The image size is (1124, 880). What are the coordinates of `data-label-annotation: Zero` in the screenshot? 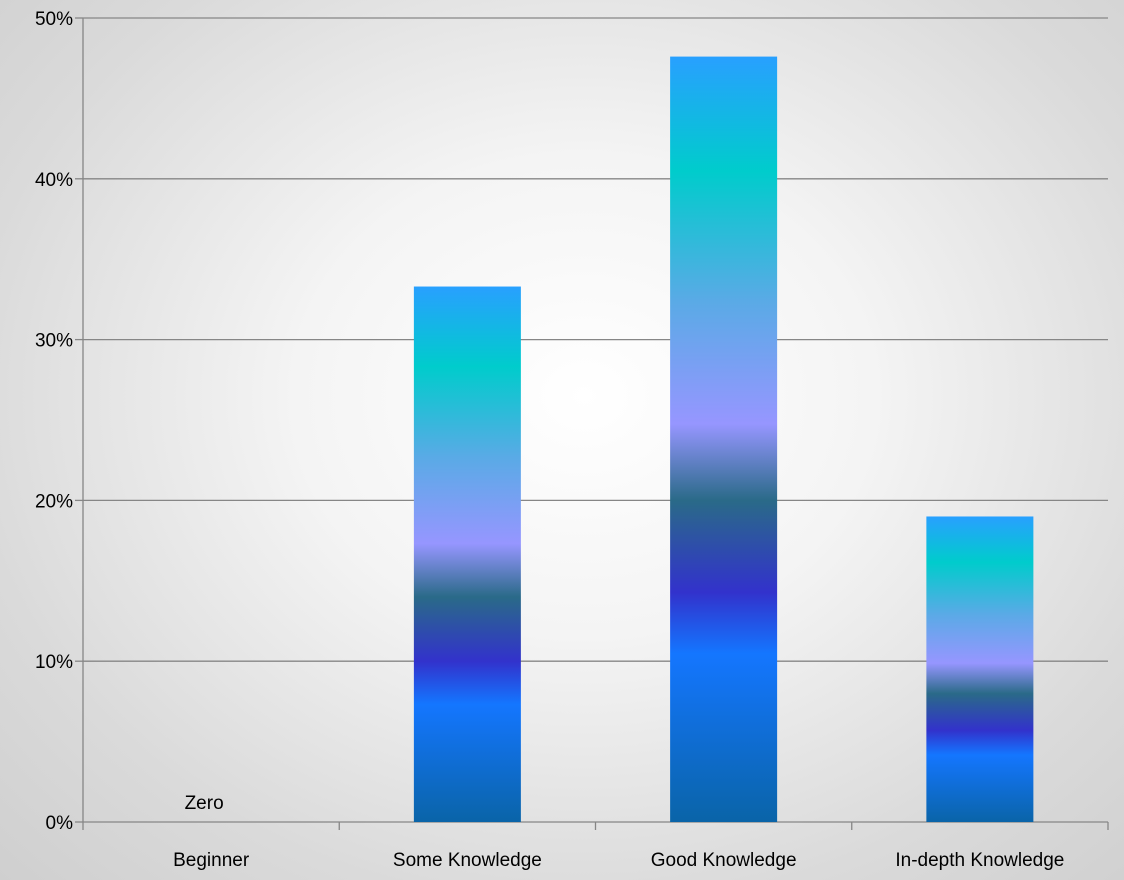 It's located at (204, 803).